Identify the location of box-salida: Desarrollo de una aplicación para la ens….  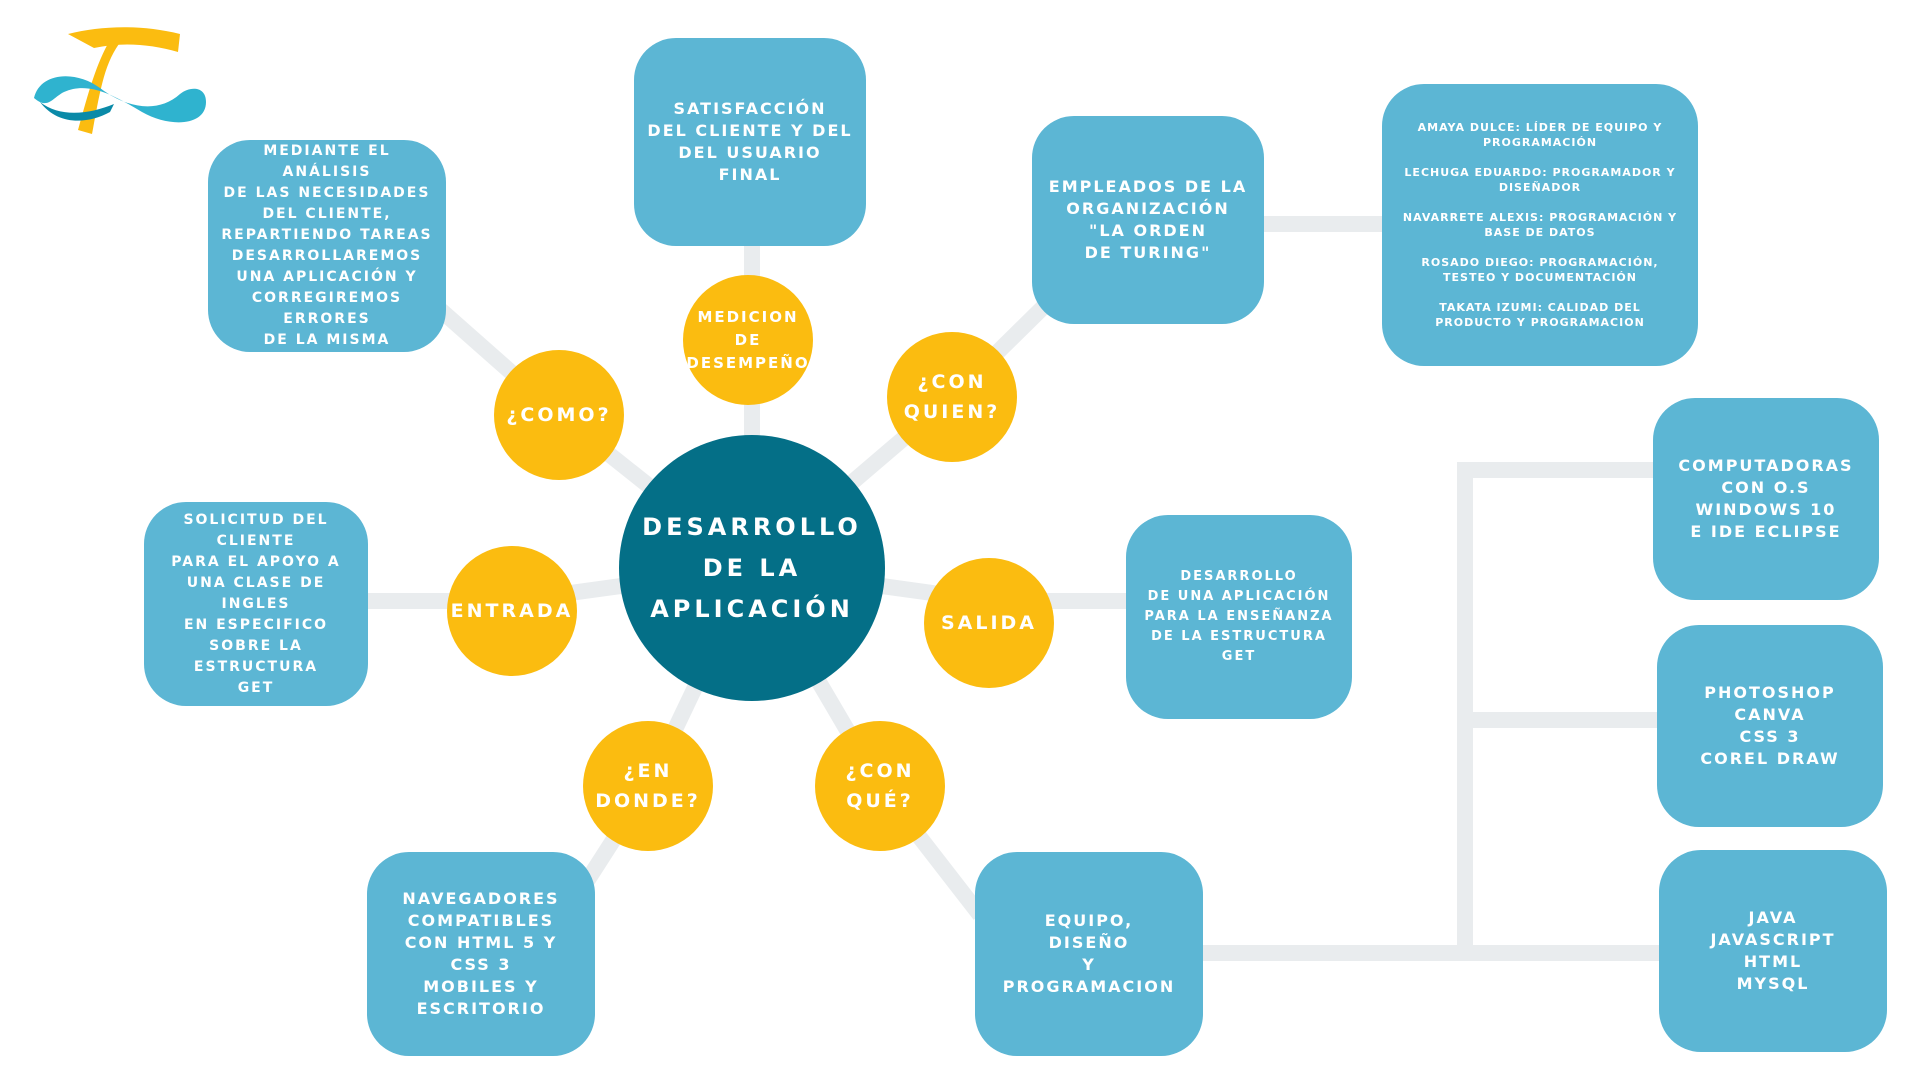
(1239, 617).